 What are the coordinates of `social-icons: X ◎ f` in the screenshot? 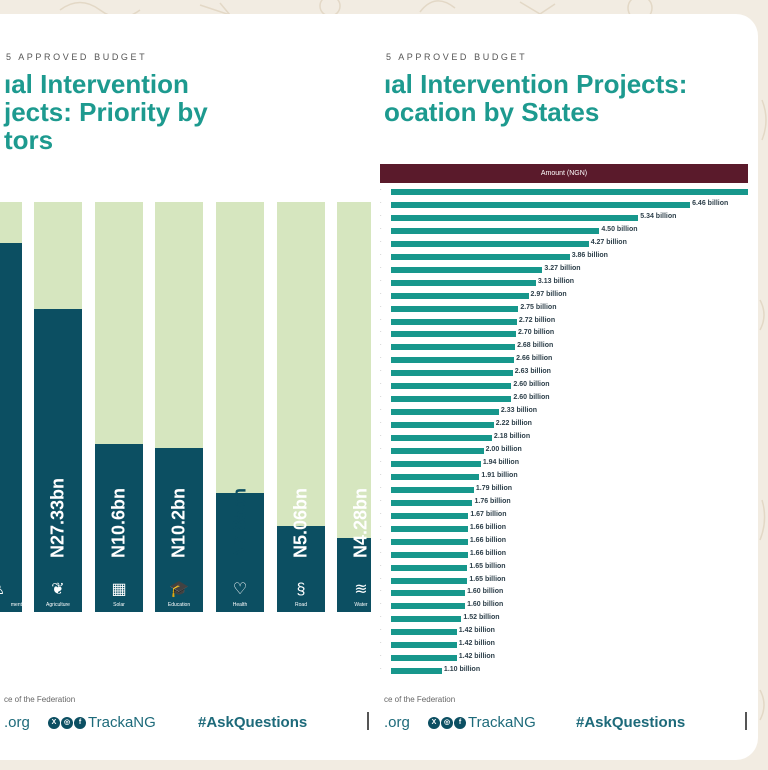 It's located at (447, 723).